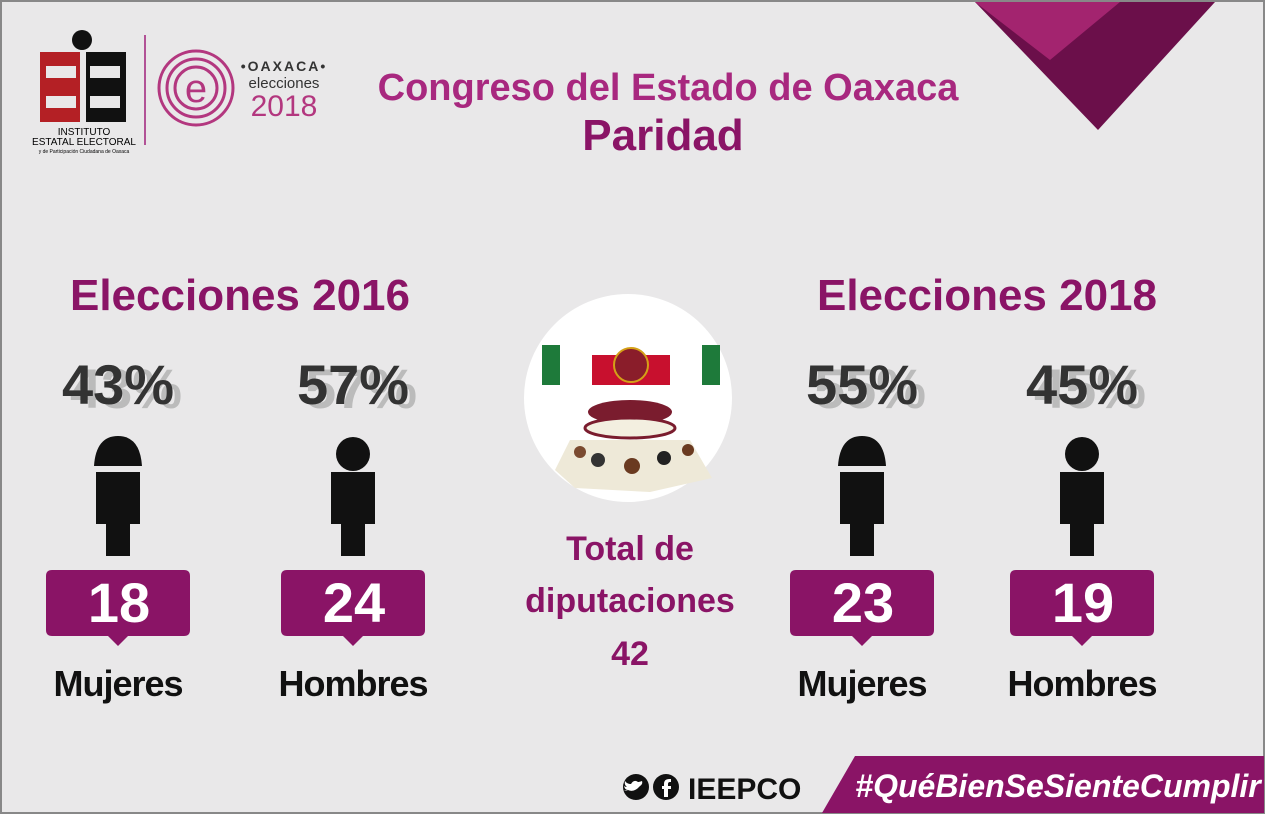 This screenshot has height=819, width=1265. I want to click on percent-shadow: 45%, so click(1090, 388).